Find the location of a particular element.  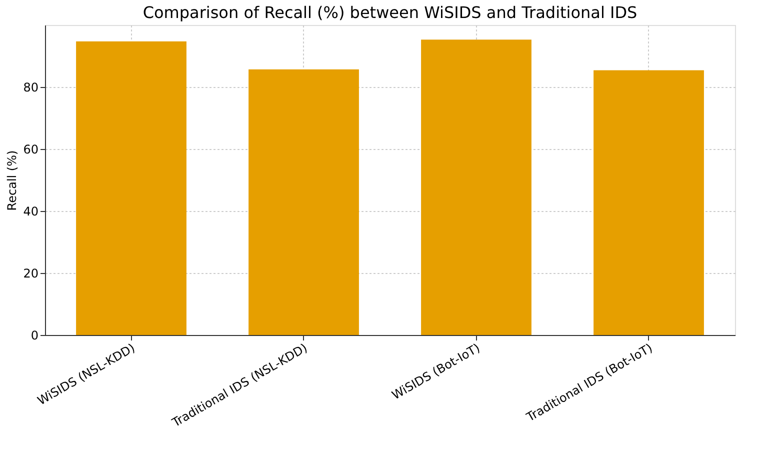

y-tick-label: 40 is located at coordinates (30, 211).